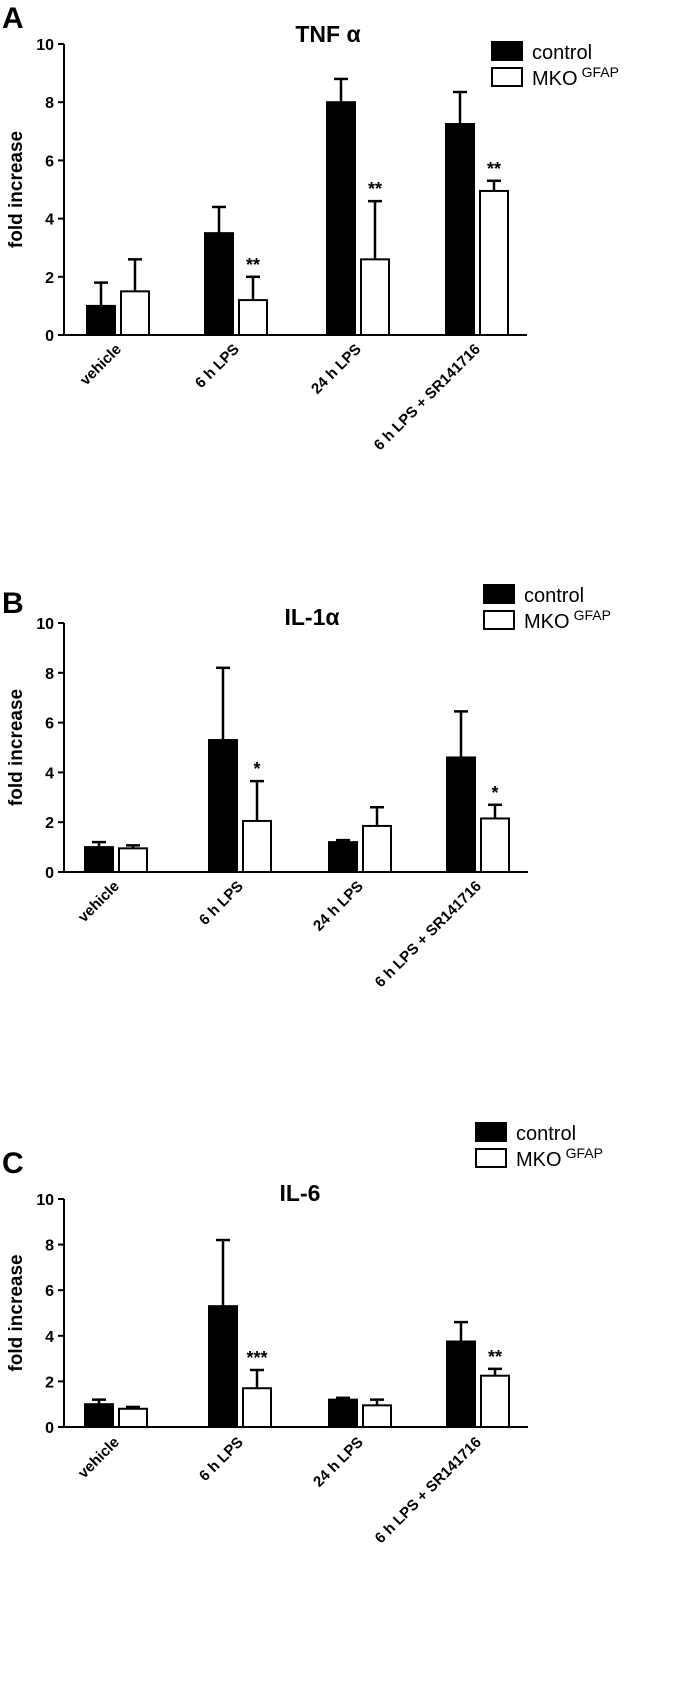 This screenshot has width=693, height=1703. What do you see at coordinates (256, 1358) in the screenshot?
I see `significance-marker: ***` at bounding box center [256, 1358].